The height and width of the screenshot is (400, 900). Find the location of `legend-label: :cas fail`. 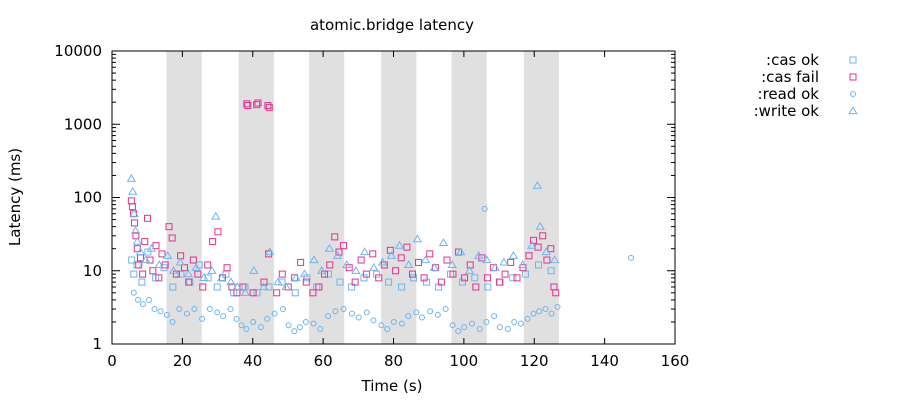

legend-label: :cas fail is located at coordinates (790, 77).